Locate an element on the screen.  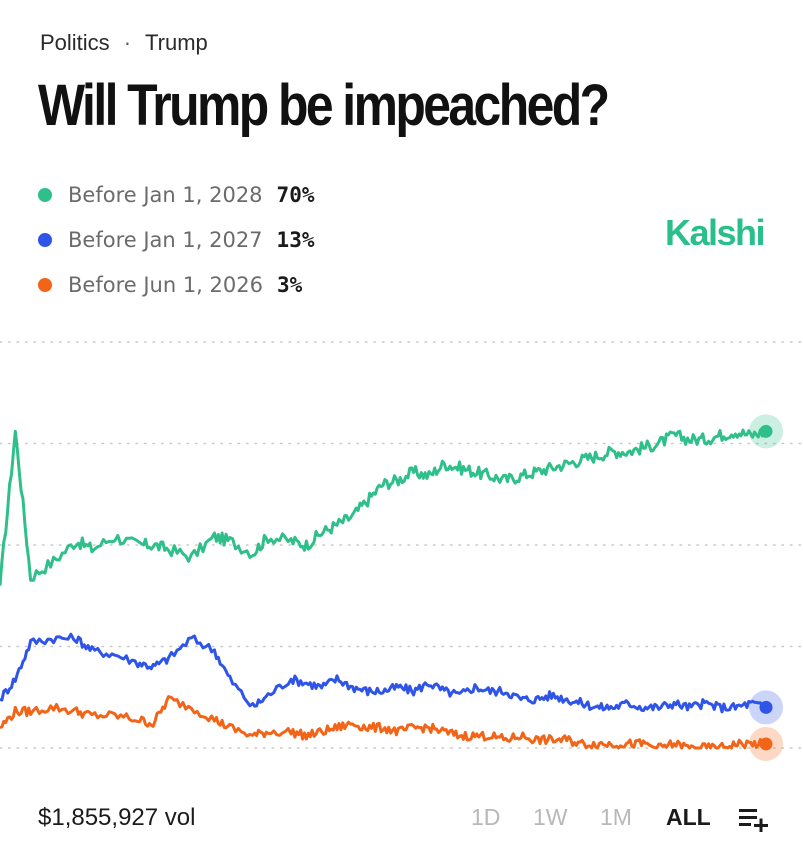
range-1d-button: 1D is located at coordinates (486, 817).